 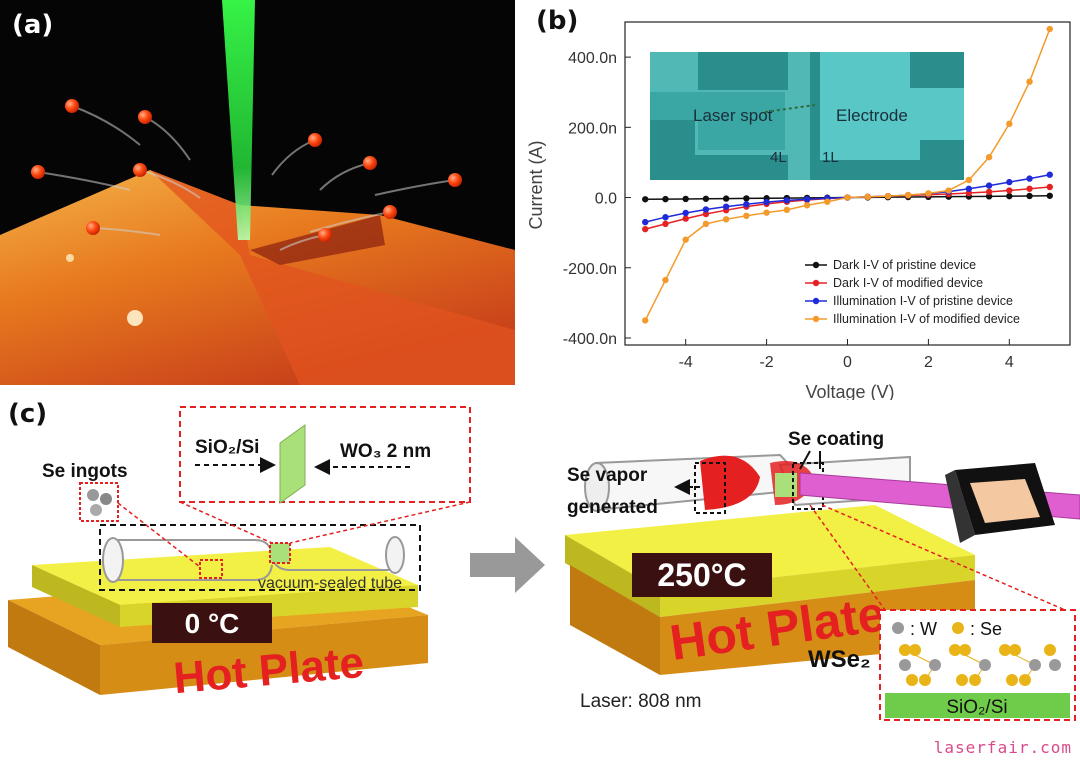 What do you see at coordinates (557, 21) in the screenshot?
I see `panel-b-label: (b)` at bounding box center [557, 21].